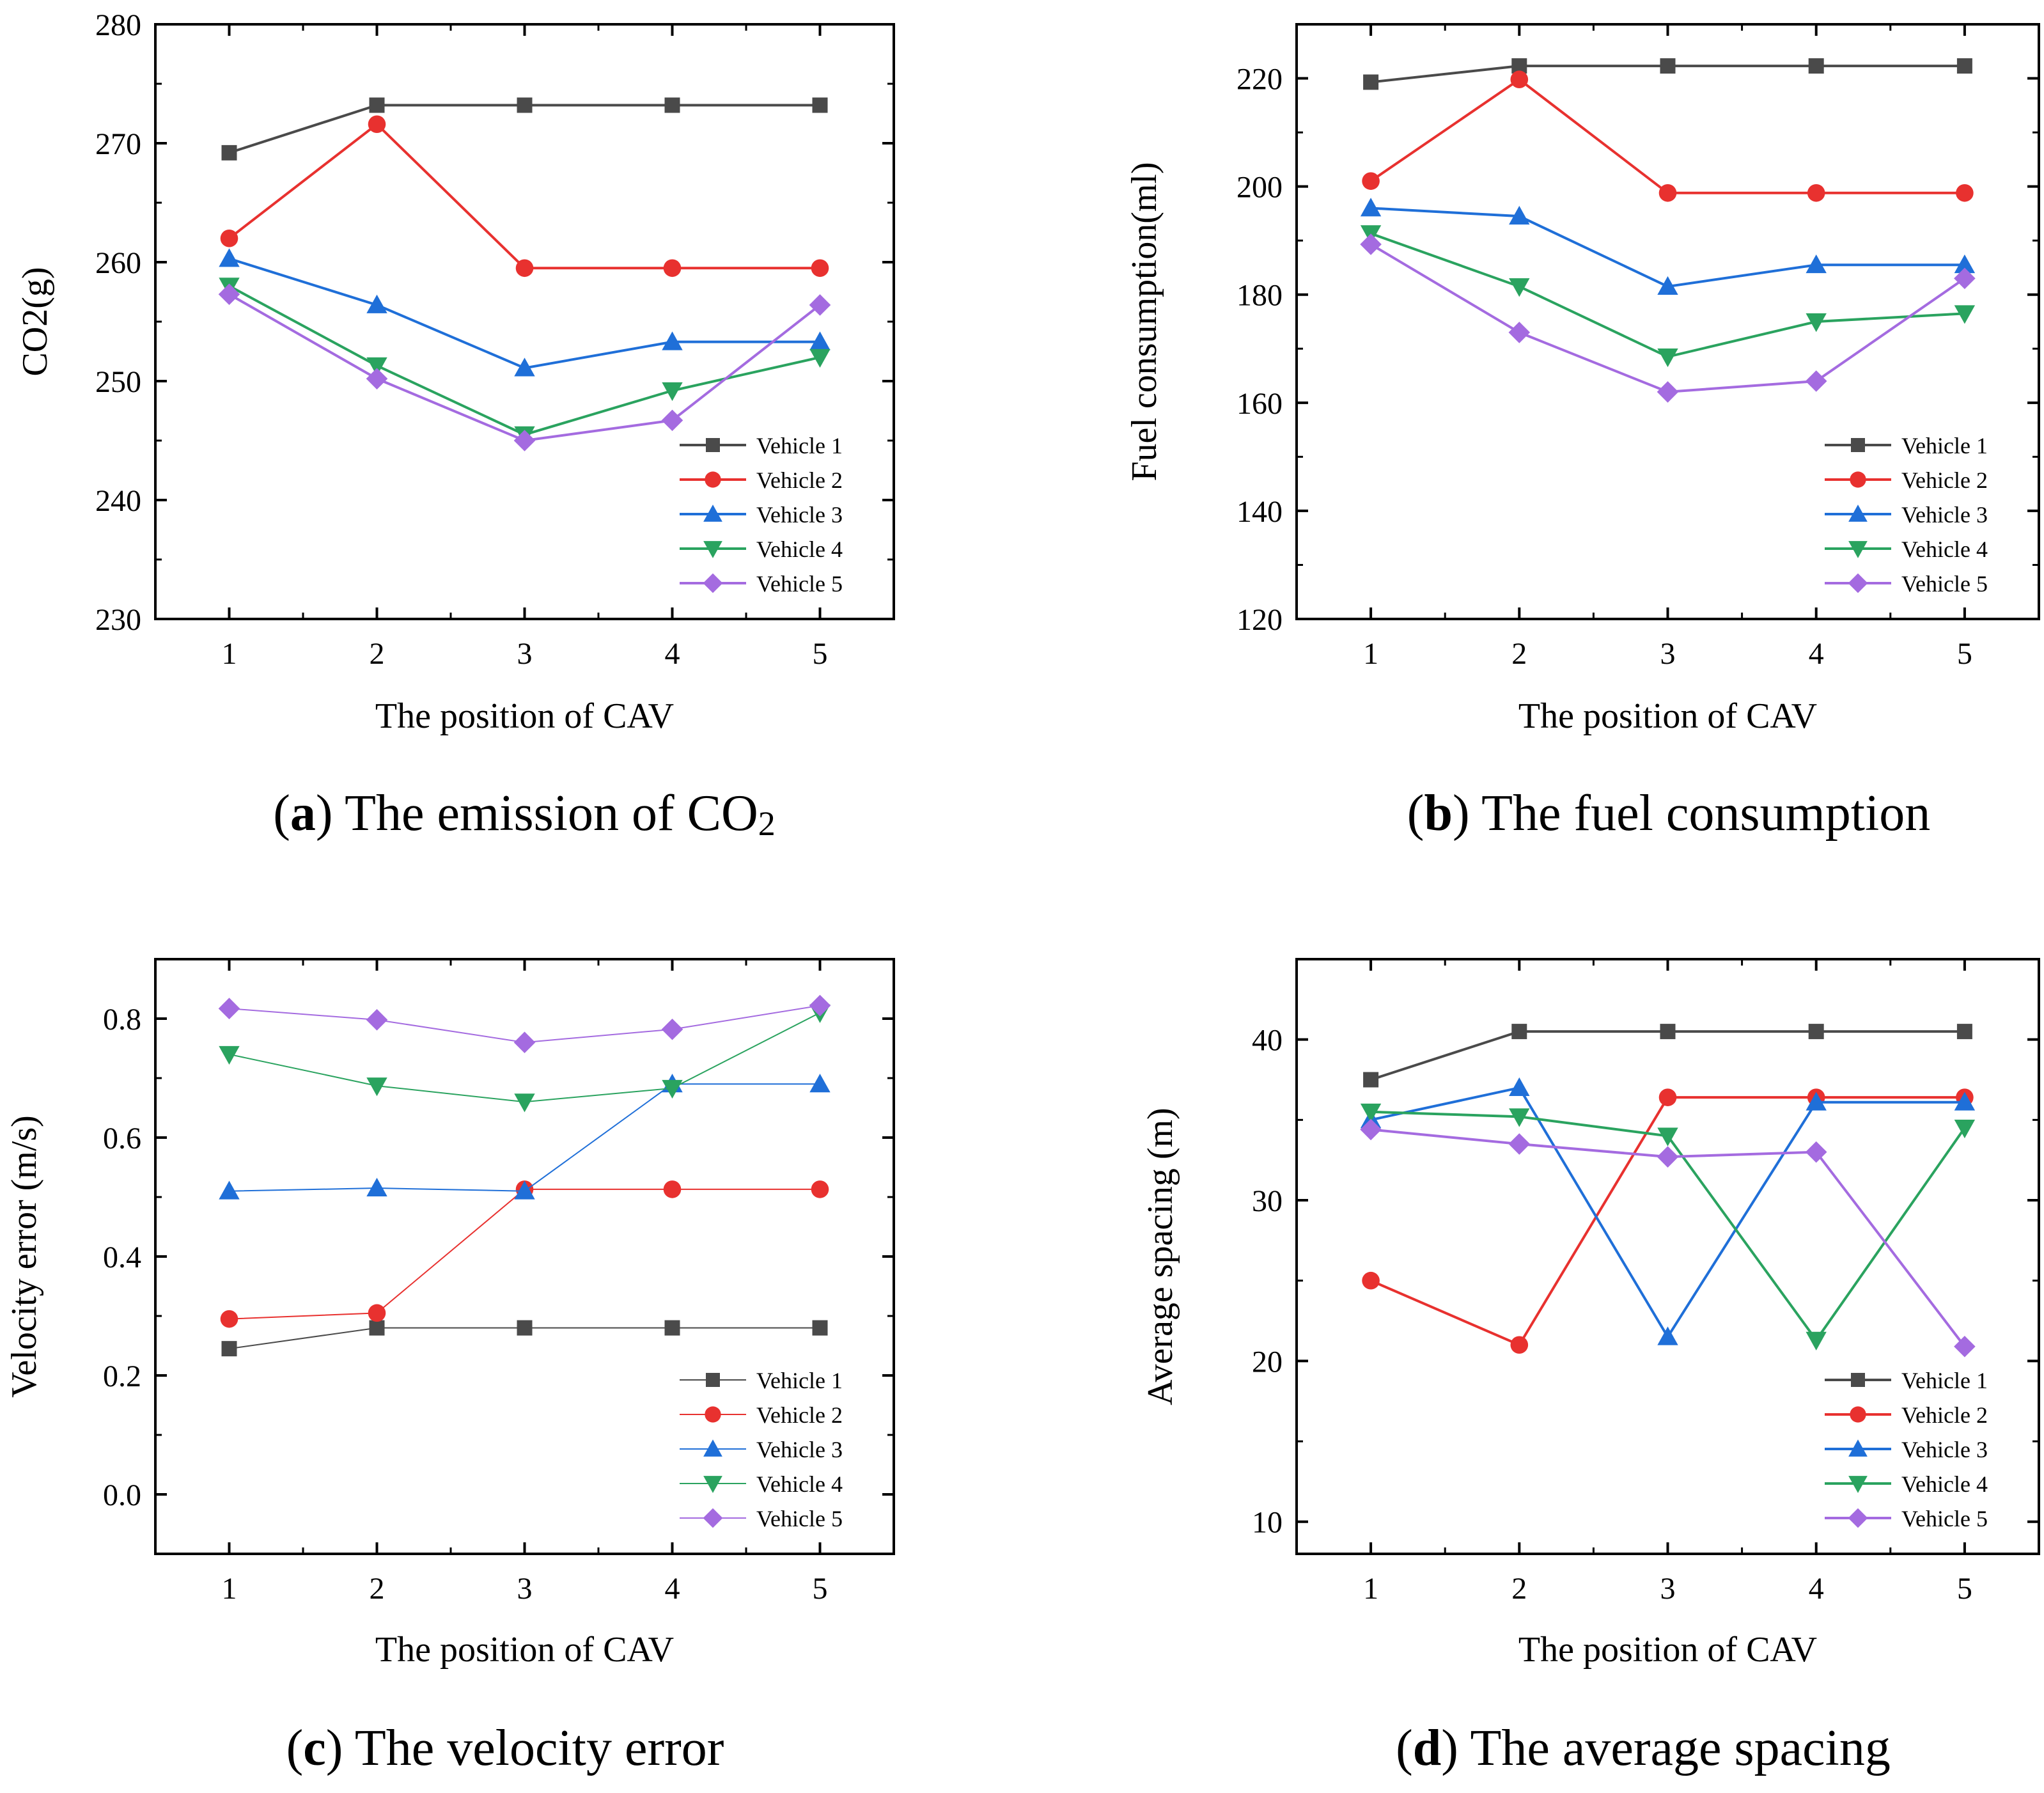 Image resolution: width=2044 pixels, height=1793 pixels. I want to click on y-axis-title: Velocity error (m/s), so click(24, 1256).